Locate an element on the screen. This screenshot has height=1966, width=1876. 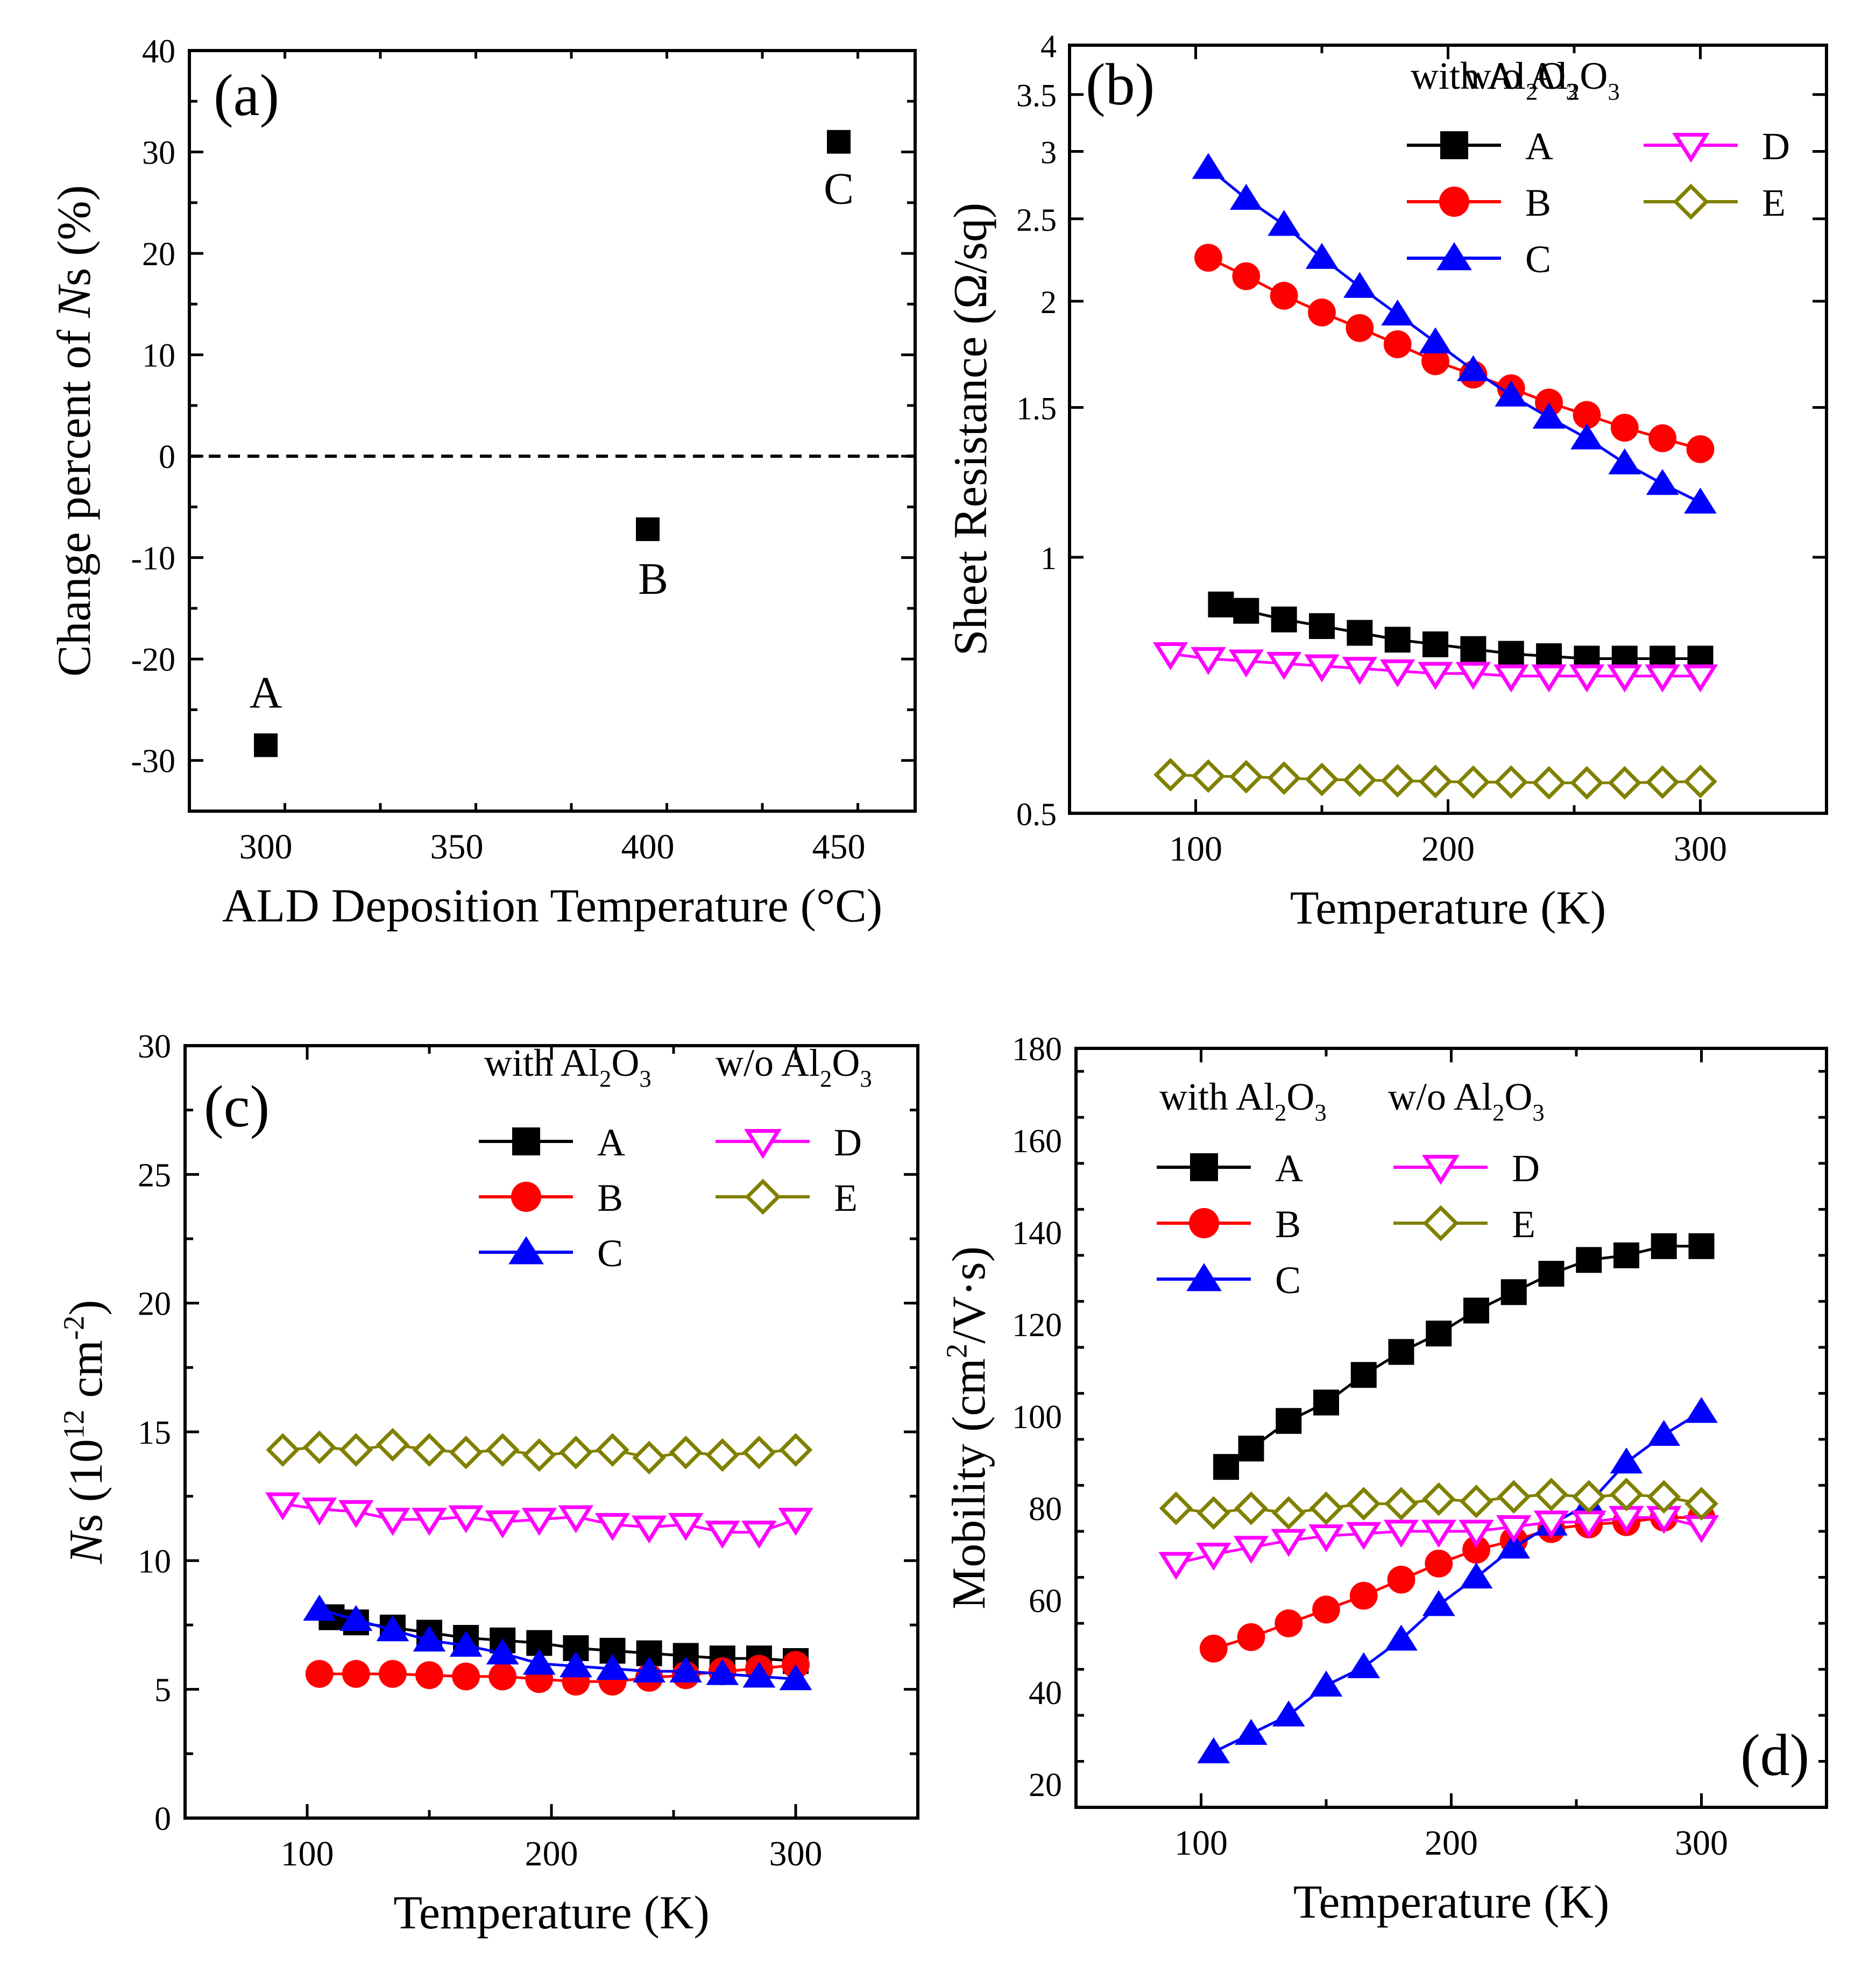
x-tick-label: 200 is located at coordinates (1448, 849).